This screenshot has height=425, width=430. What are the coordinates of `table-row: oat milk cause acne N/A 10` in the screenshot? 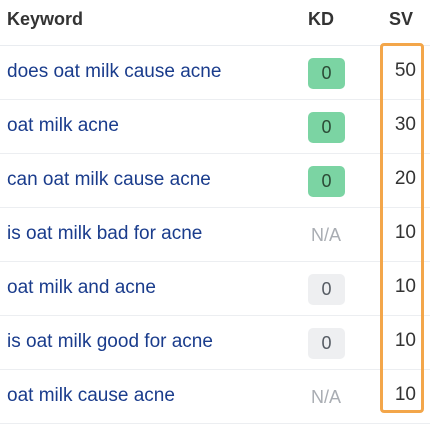 It's located at (215, 397).